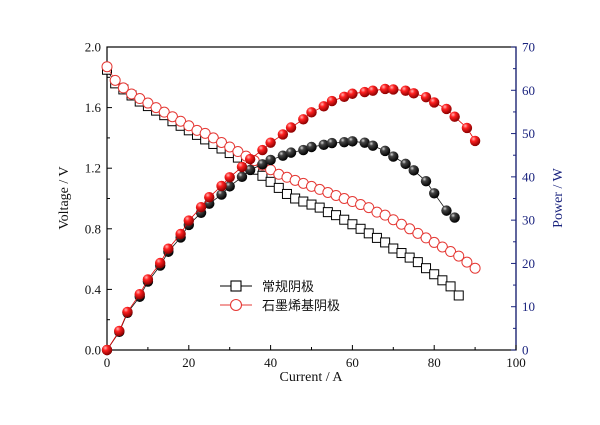 The height and width of the screenshot is (425, 600). I want to click on bottom-axis-ticks: 0 20 40 60 80 100, so click(315, 357).